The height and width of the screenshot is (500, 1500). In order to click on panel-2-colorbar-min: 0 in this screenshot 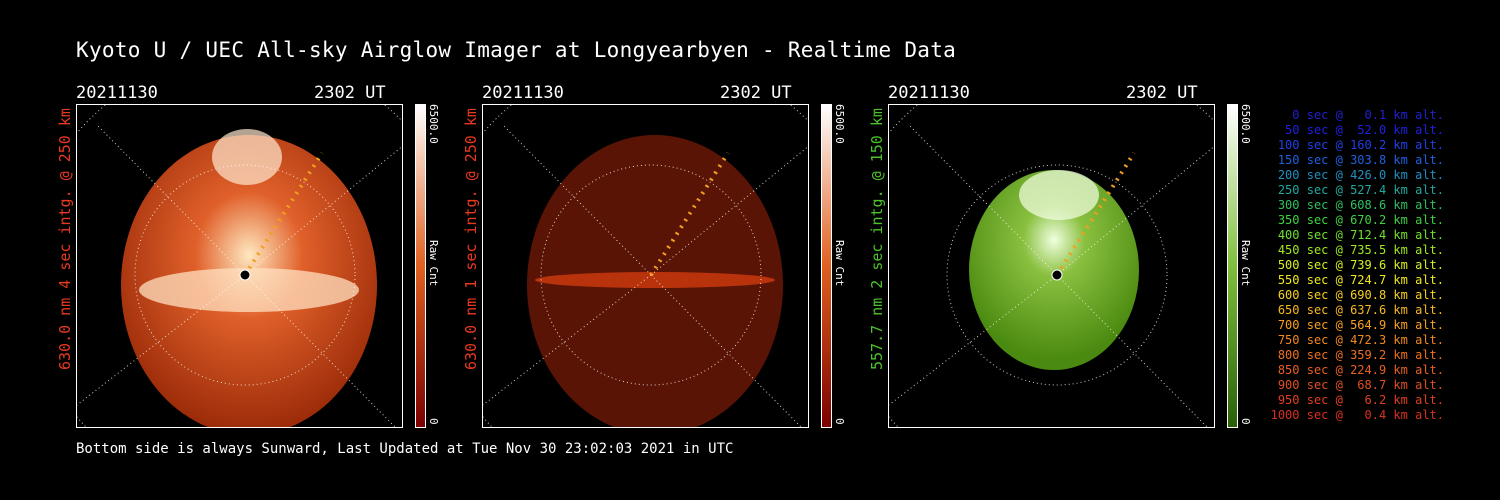, I will do `click(839, 421)`.